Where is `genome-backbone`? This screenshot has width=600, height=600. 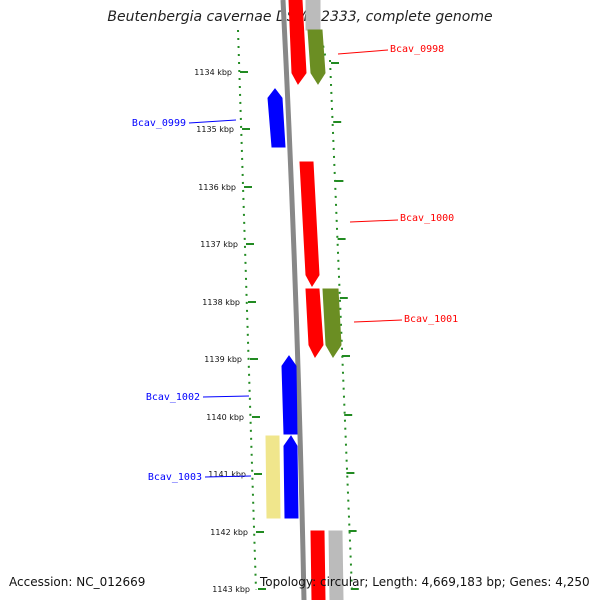
genome-backbone is located at coordinates (293, 300).